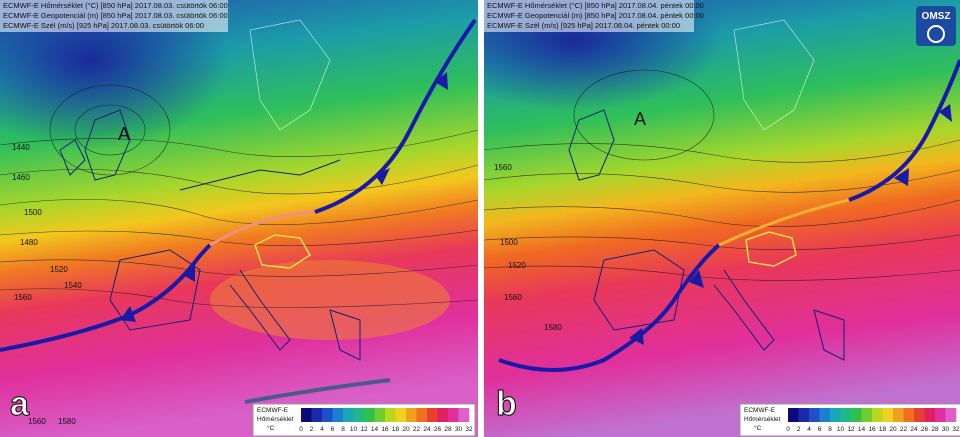 Image resolution: width=960 pixels, height=437 pixels. I want to click on legend-unit: °C, so click(758, 428).